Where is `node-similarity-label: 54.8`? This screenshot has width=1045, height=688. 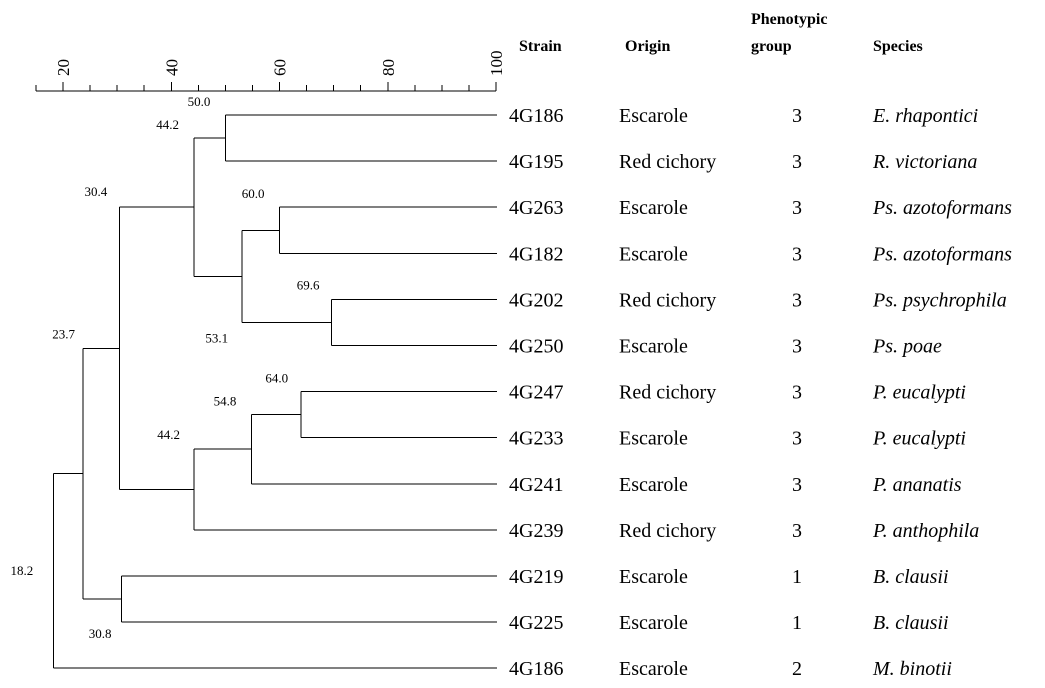
node-similarity-label: 54.8 is located at coordinates (225, 401).